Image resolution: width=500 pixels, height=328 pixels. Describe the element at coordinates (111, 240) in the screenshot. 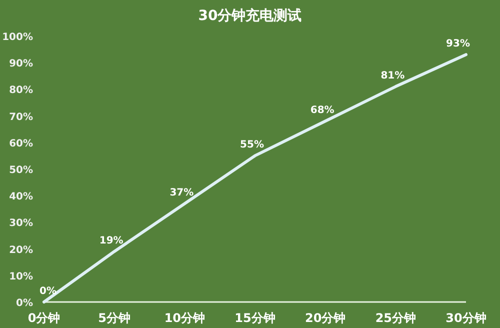

I see `data-label: 19%` at that location.